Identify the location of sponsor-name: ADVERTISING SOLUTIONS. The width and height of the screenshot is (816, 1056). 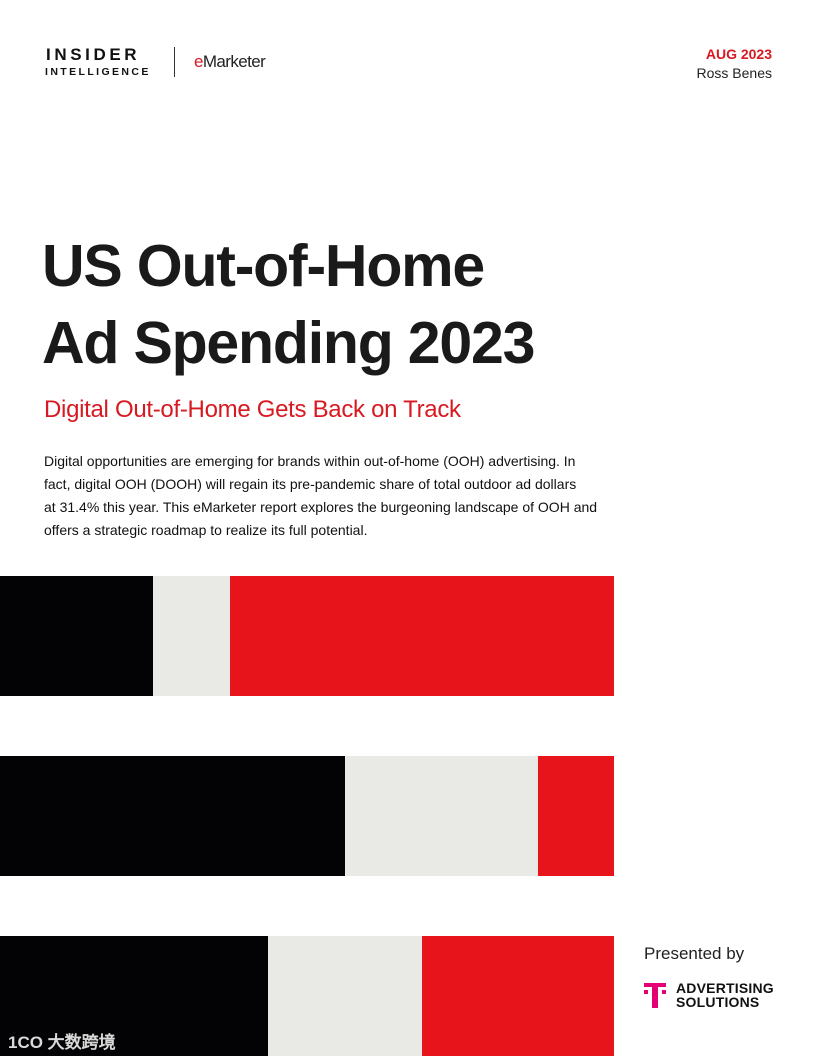
(725, 995).